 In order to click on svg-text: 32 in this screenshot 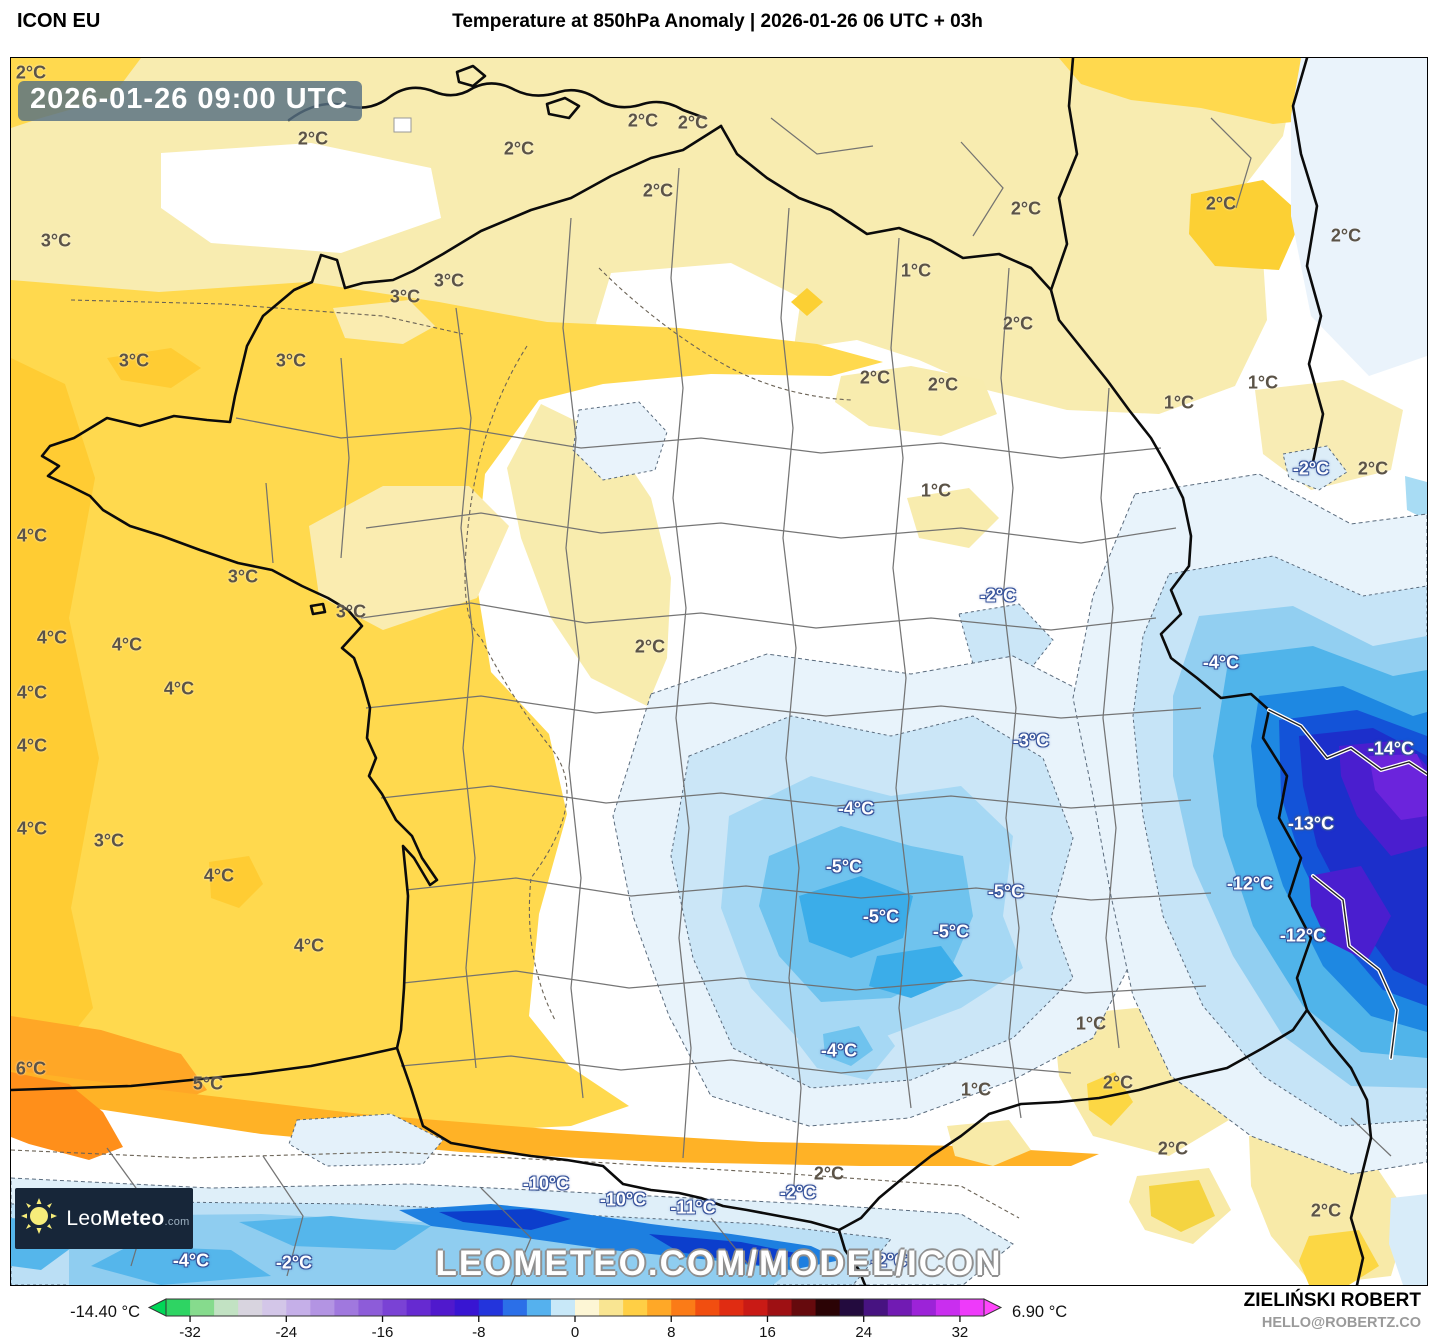, I will do `click(960, 1331)`.